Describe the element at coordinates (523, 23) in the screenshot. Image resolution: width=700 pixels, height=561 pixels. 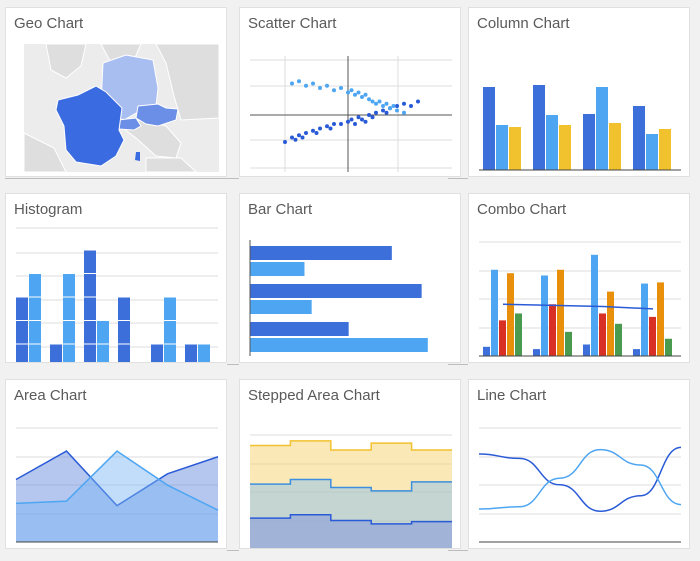
I see `card-title: Column Chart` at that location.